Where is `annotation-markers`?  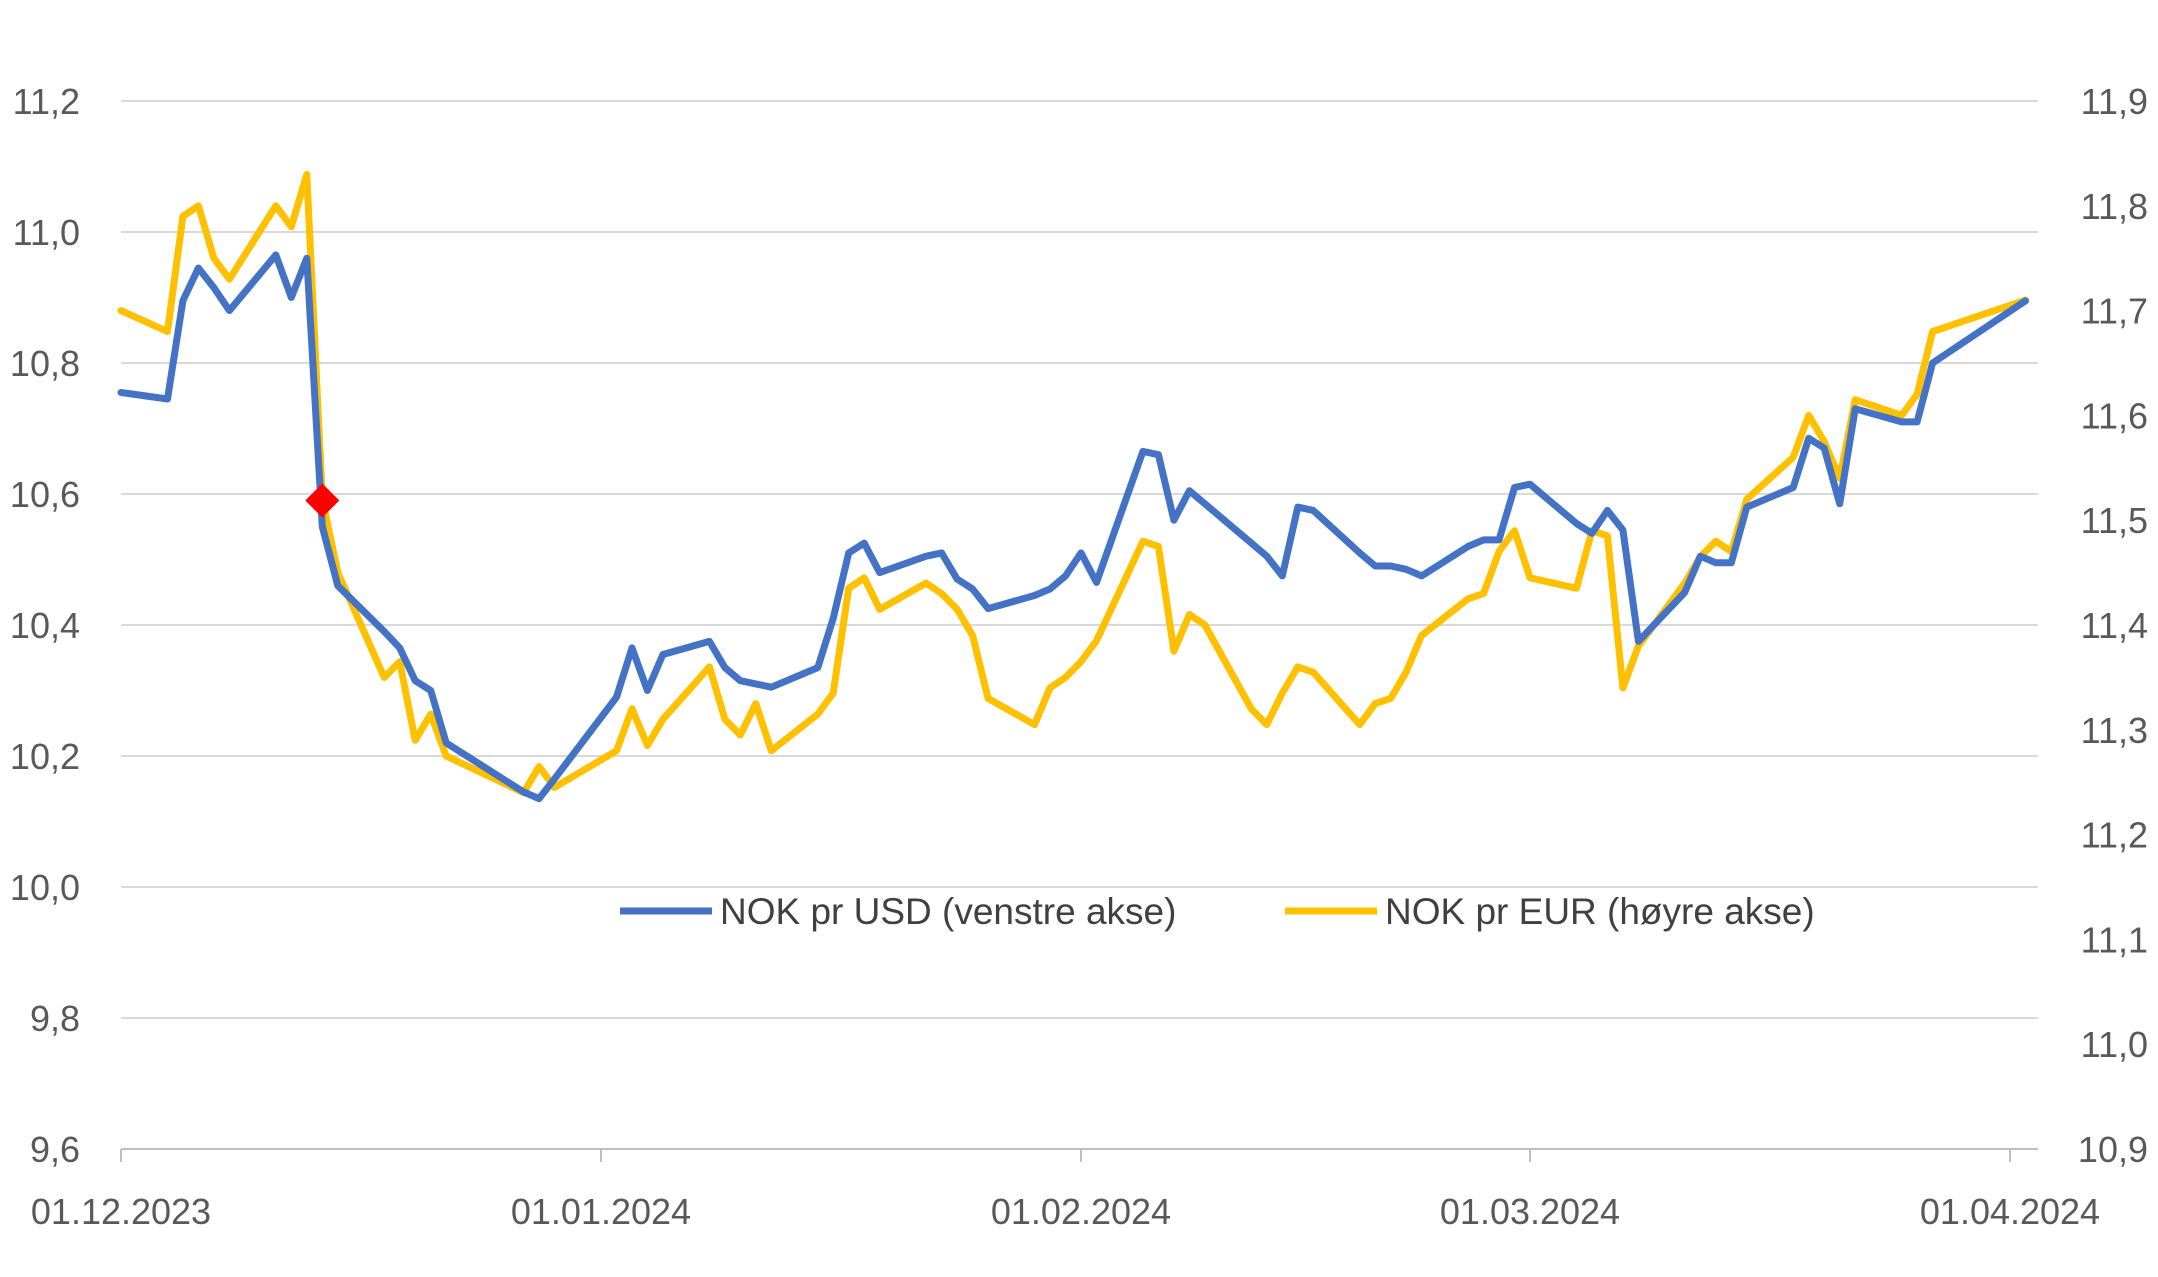
annotation-markers is located at coordinates (322, 500).